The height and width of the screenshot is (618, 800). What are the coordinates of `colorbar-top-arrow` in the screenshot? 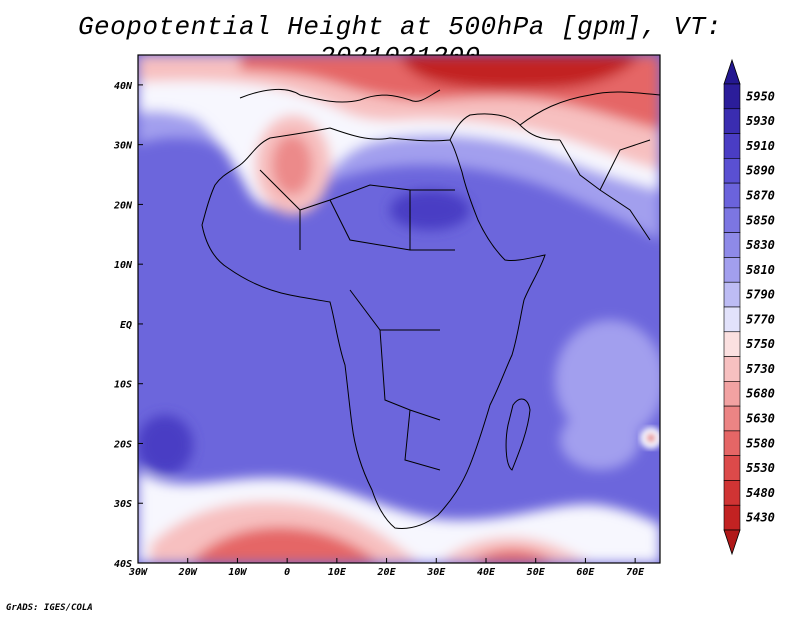 It's located at (732, 71).